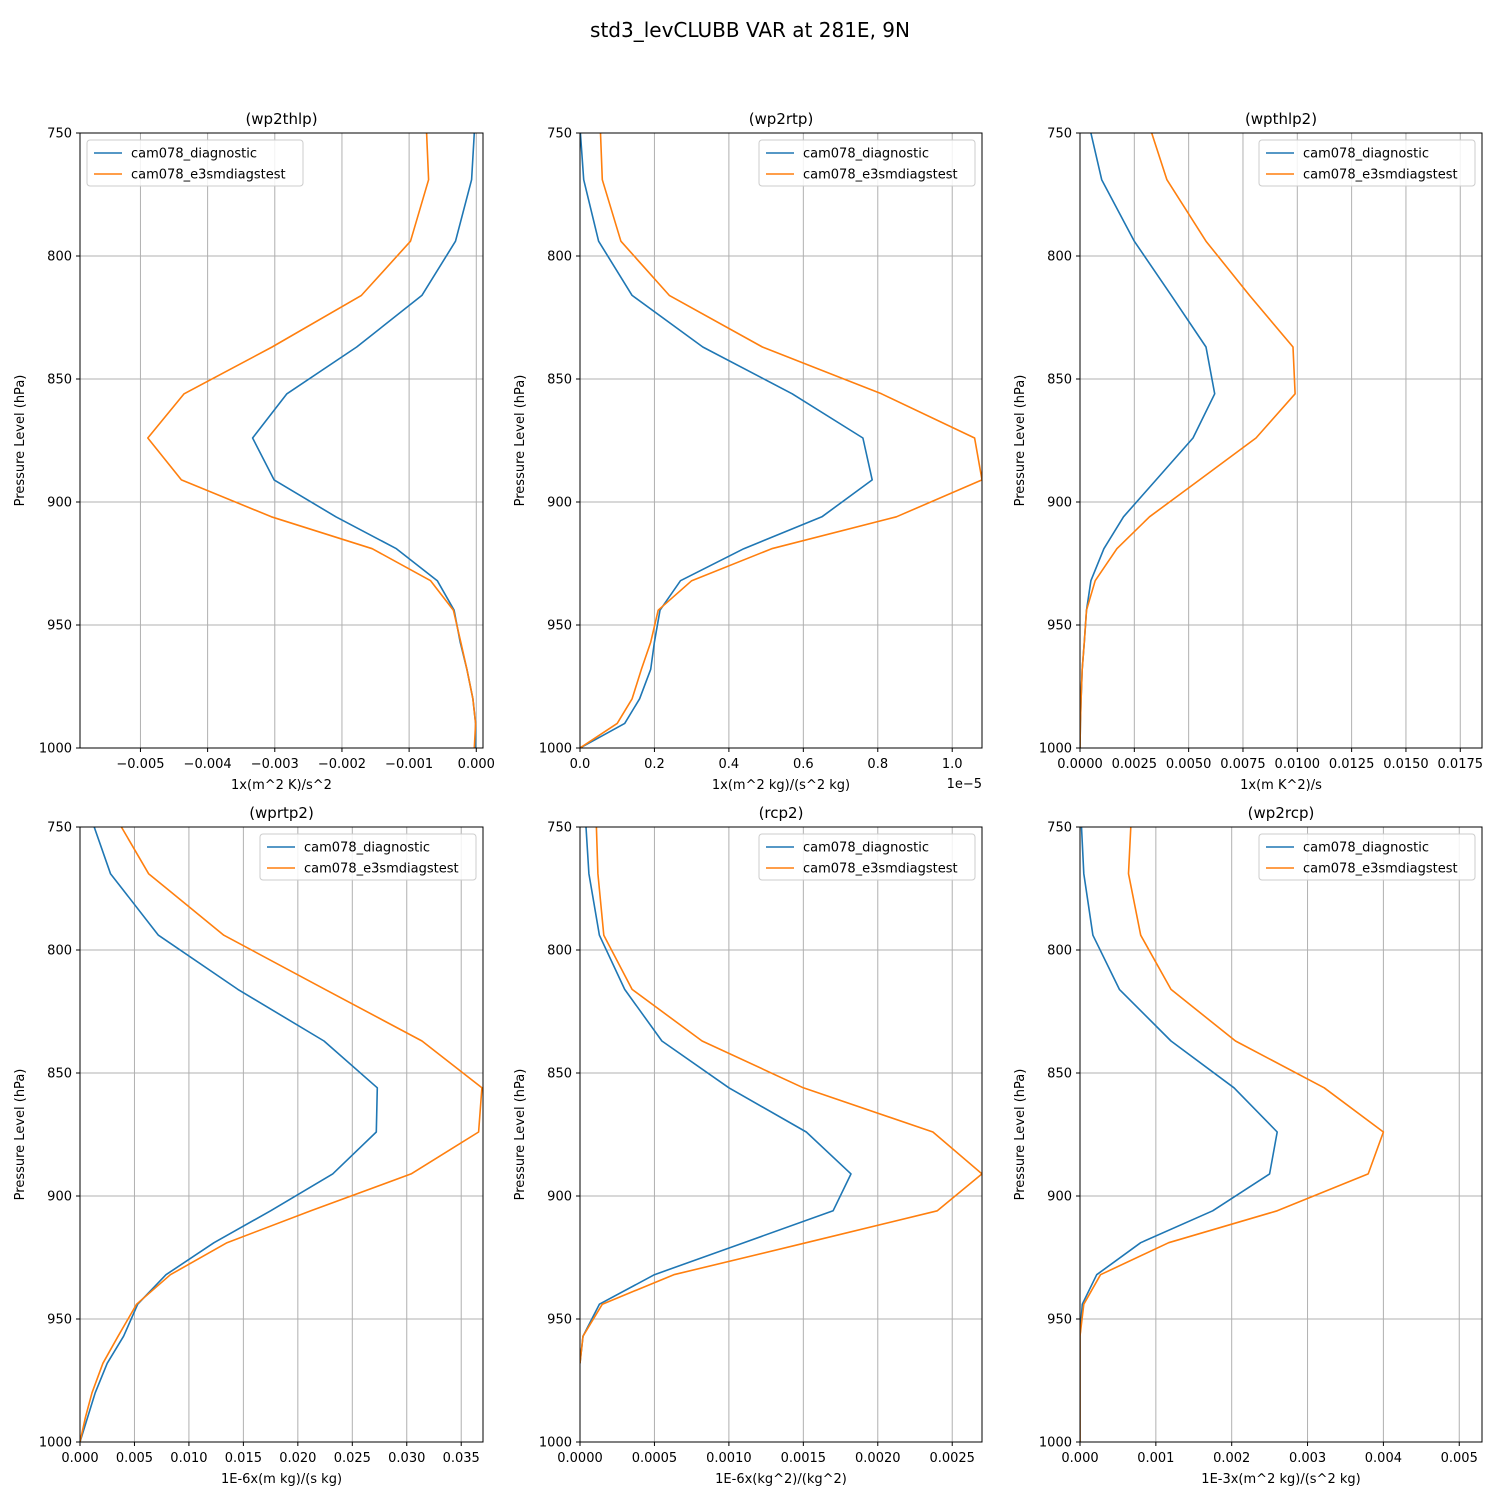  I want to click on x-tick-label: 0.035, so click(461, 1458).